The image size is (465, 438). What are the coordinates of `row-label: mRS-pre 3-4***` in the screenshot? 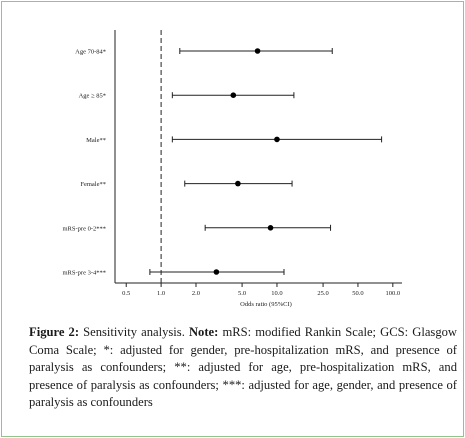 It's located at (84, 273).